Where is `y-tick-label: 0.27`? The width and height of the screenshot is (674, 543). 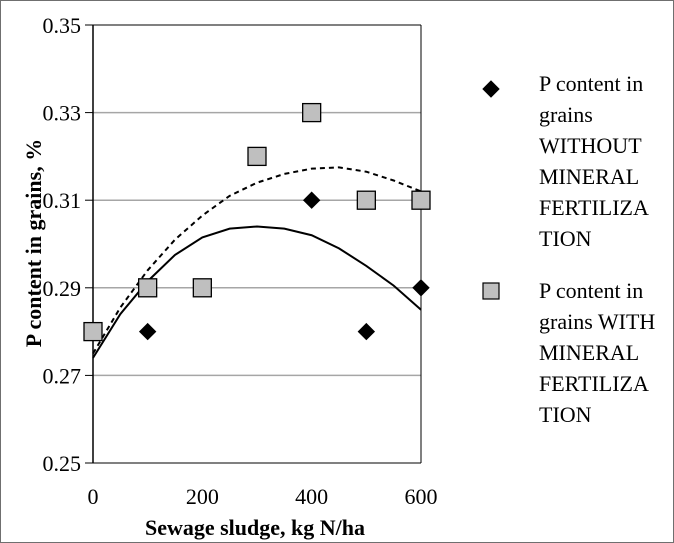 y-tick-label: 0.27 is located at coordinates (62, 375).